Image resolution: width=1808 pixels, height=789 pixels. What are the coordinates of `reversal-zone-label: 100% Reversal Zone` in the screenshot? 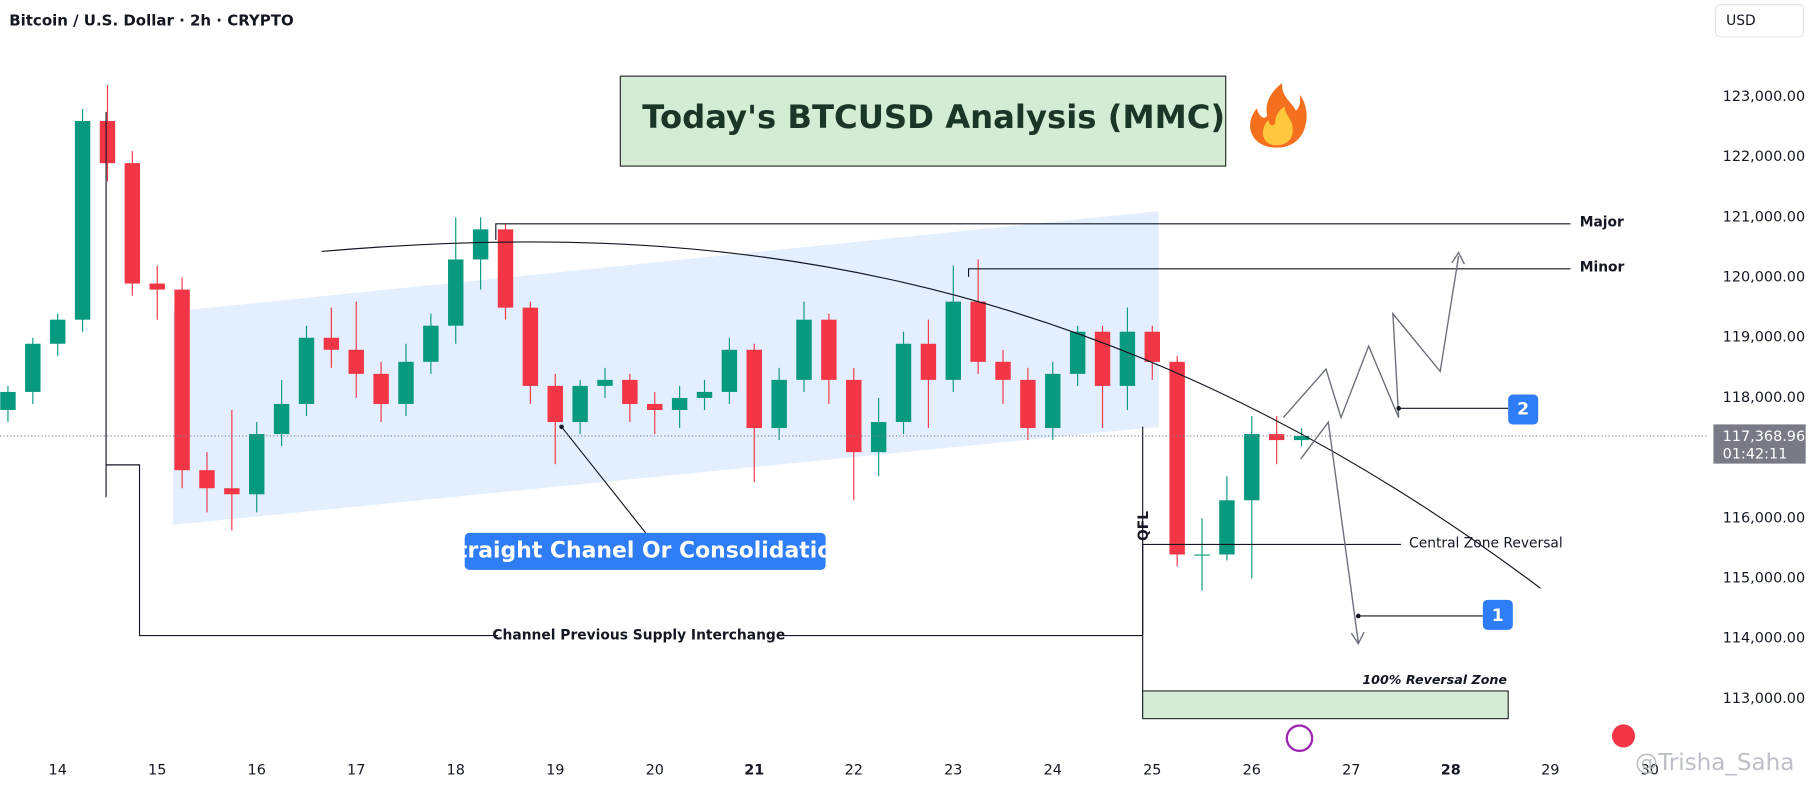 It's located at (1434, 679).